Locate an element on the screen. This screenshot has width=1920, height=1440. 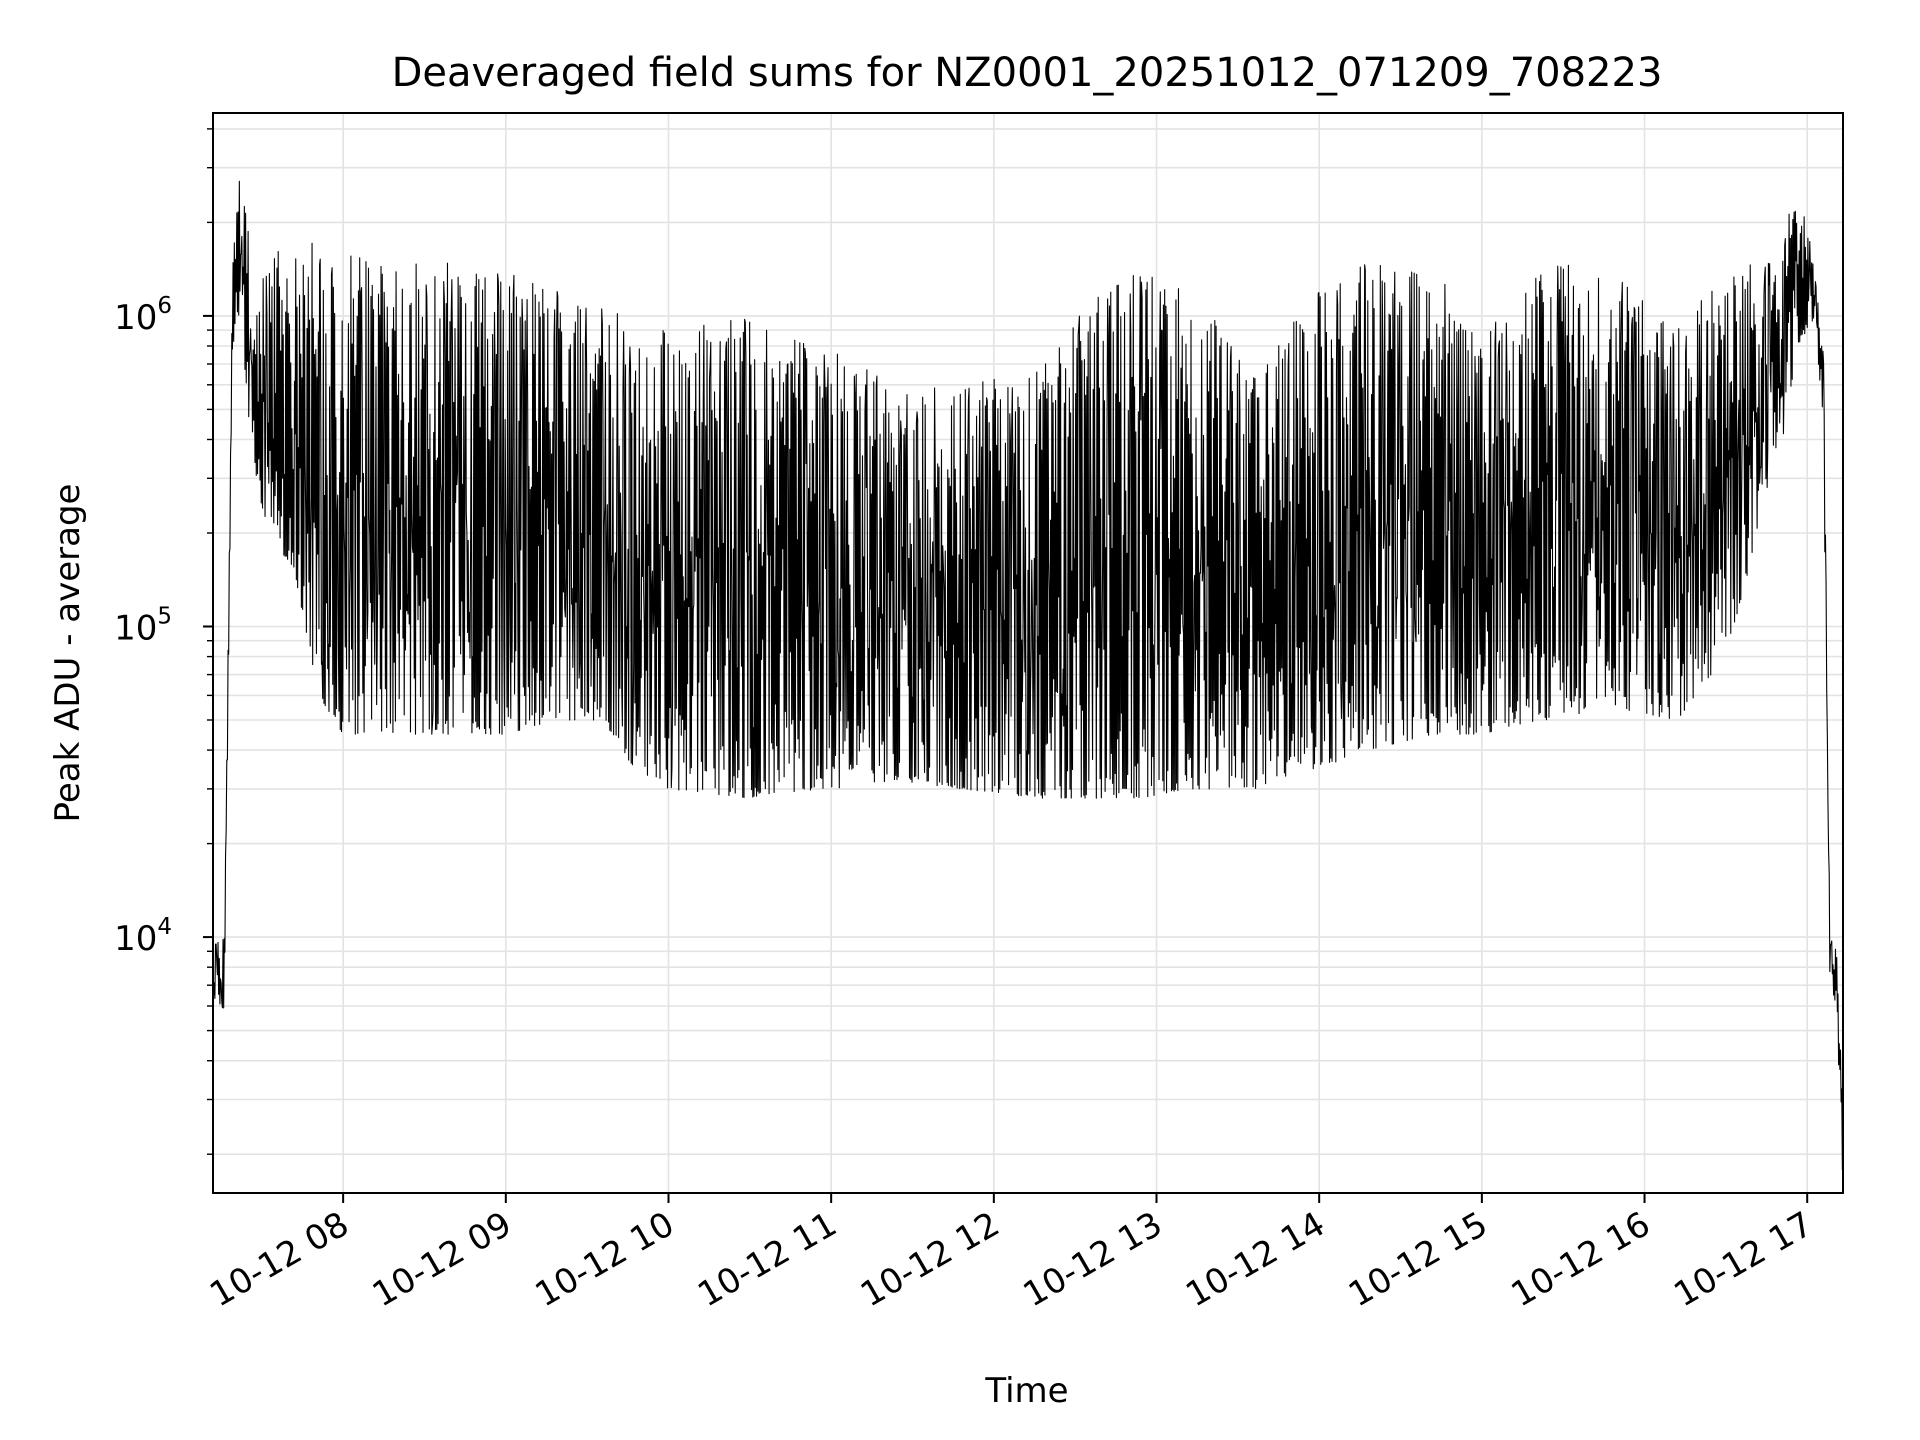
y-axis-label: Peak ADU - average is located at coordinates (68, 653).